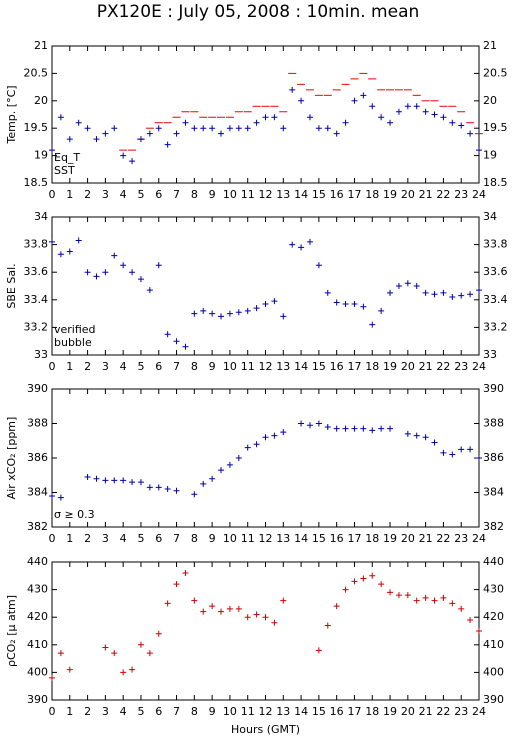 The width and height of the screenshot is (515, 739). Describe the element at coordinates (37, 644) in the screenshot. I see `y-tick-label: 410` at that location.